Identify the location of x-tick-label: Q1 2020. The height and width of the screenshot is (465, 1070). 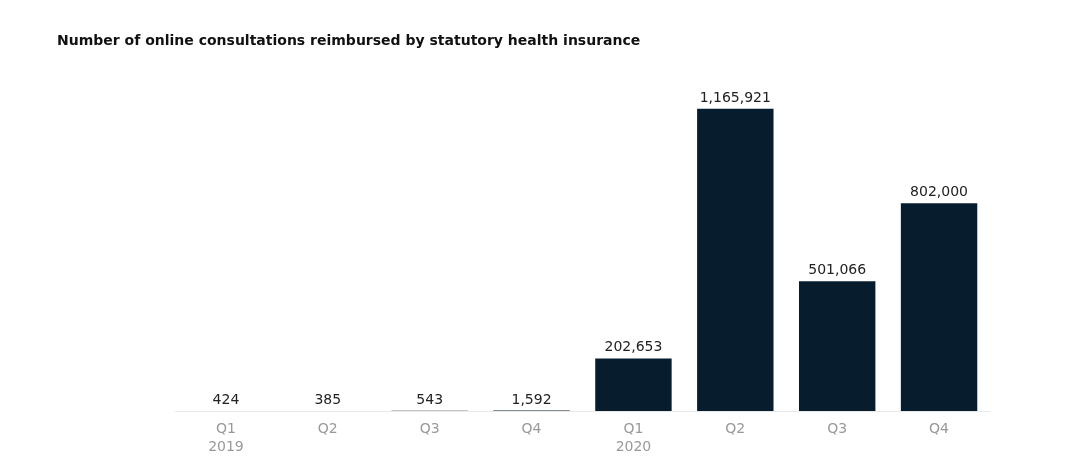
(633, 437).